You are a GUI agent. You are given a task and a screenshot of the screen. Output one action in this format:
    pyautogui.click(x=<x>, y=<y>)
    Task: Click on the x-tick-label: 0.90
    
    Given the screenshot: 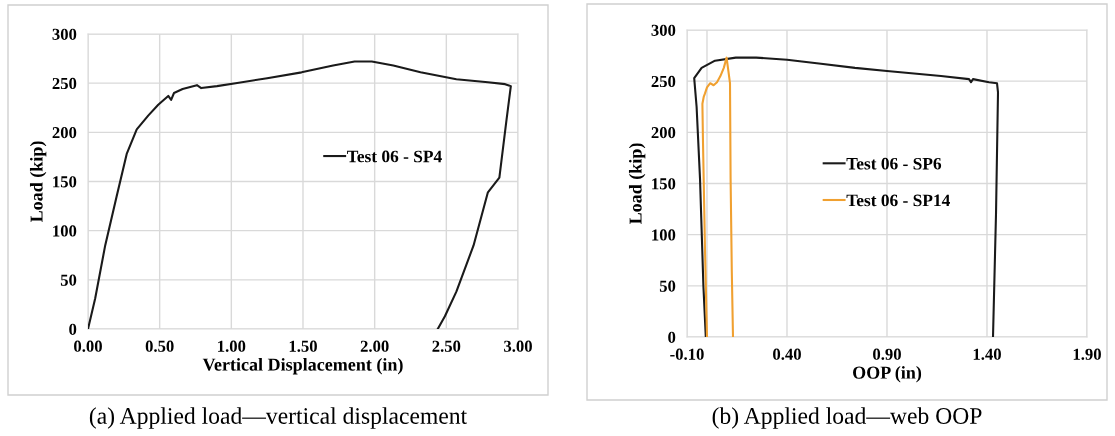 What is the action you would take?
    pyautogui.click(x=887, y=354)
    